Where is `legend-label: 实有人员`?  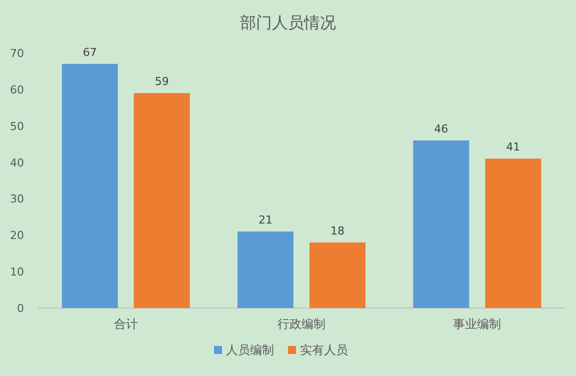 legend-label: 实有人员 is located at coordinates (324, 350).